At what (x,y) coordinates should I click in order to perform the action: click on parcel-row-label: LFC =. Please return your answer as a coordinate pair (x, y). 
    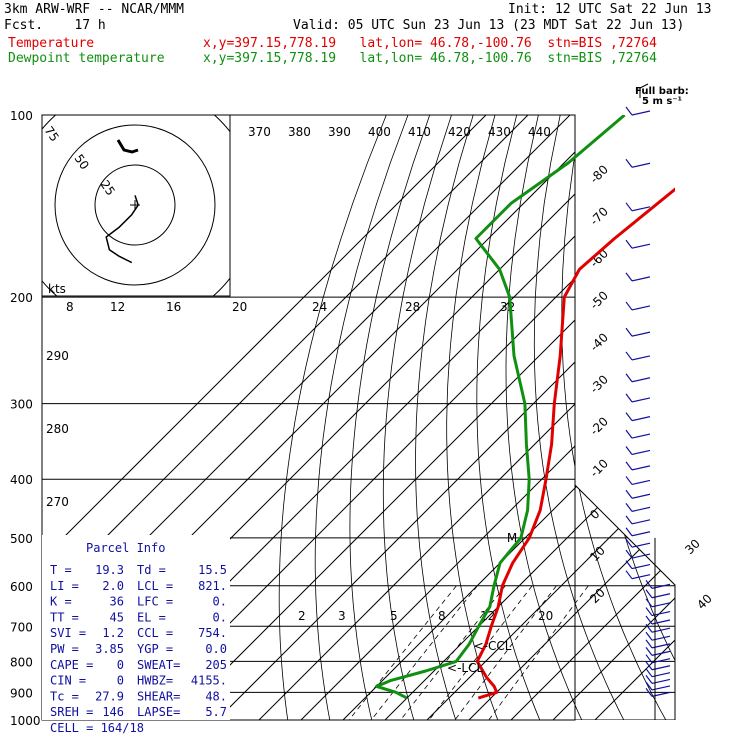
    Looking at the image, I should click on (155, 602).